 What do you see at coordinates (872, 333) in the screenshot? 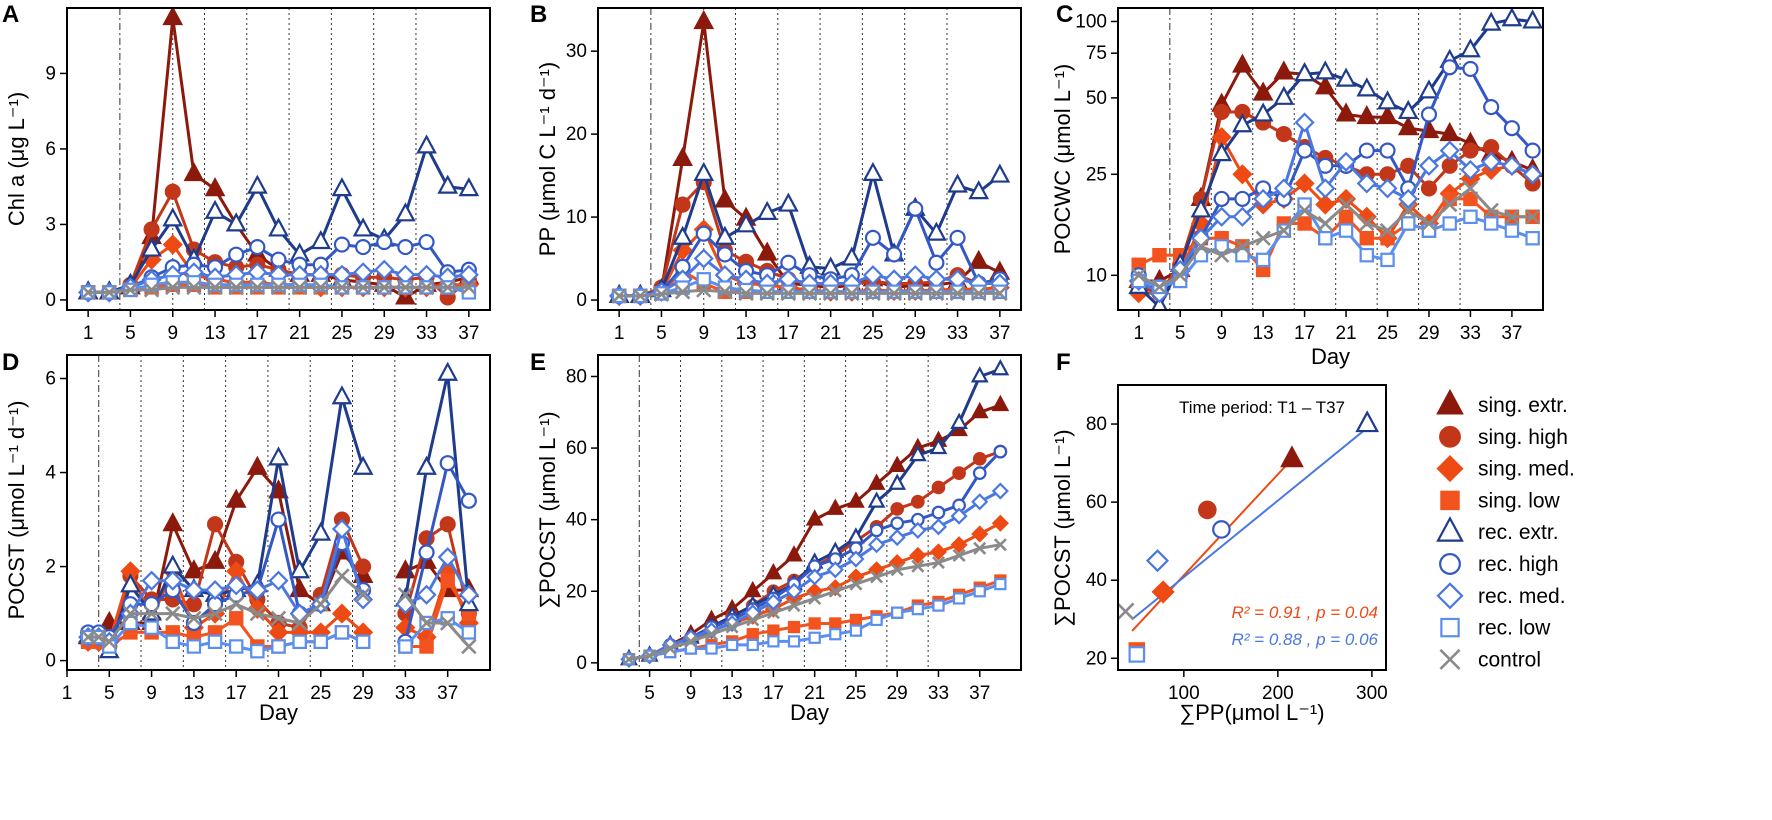
I see `x-tick-label: 25` at bounding box center [872, 333].